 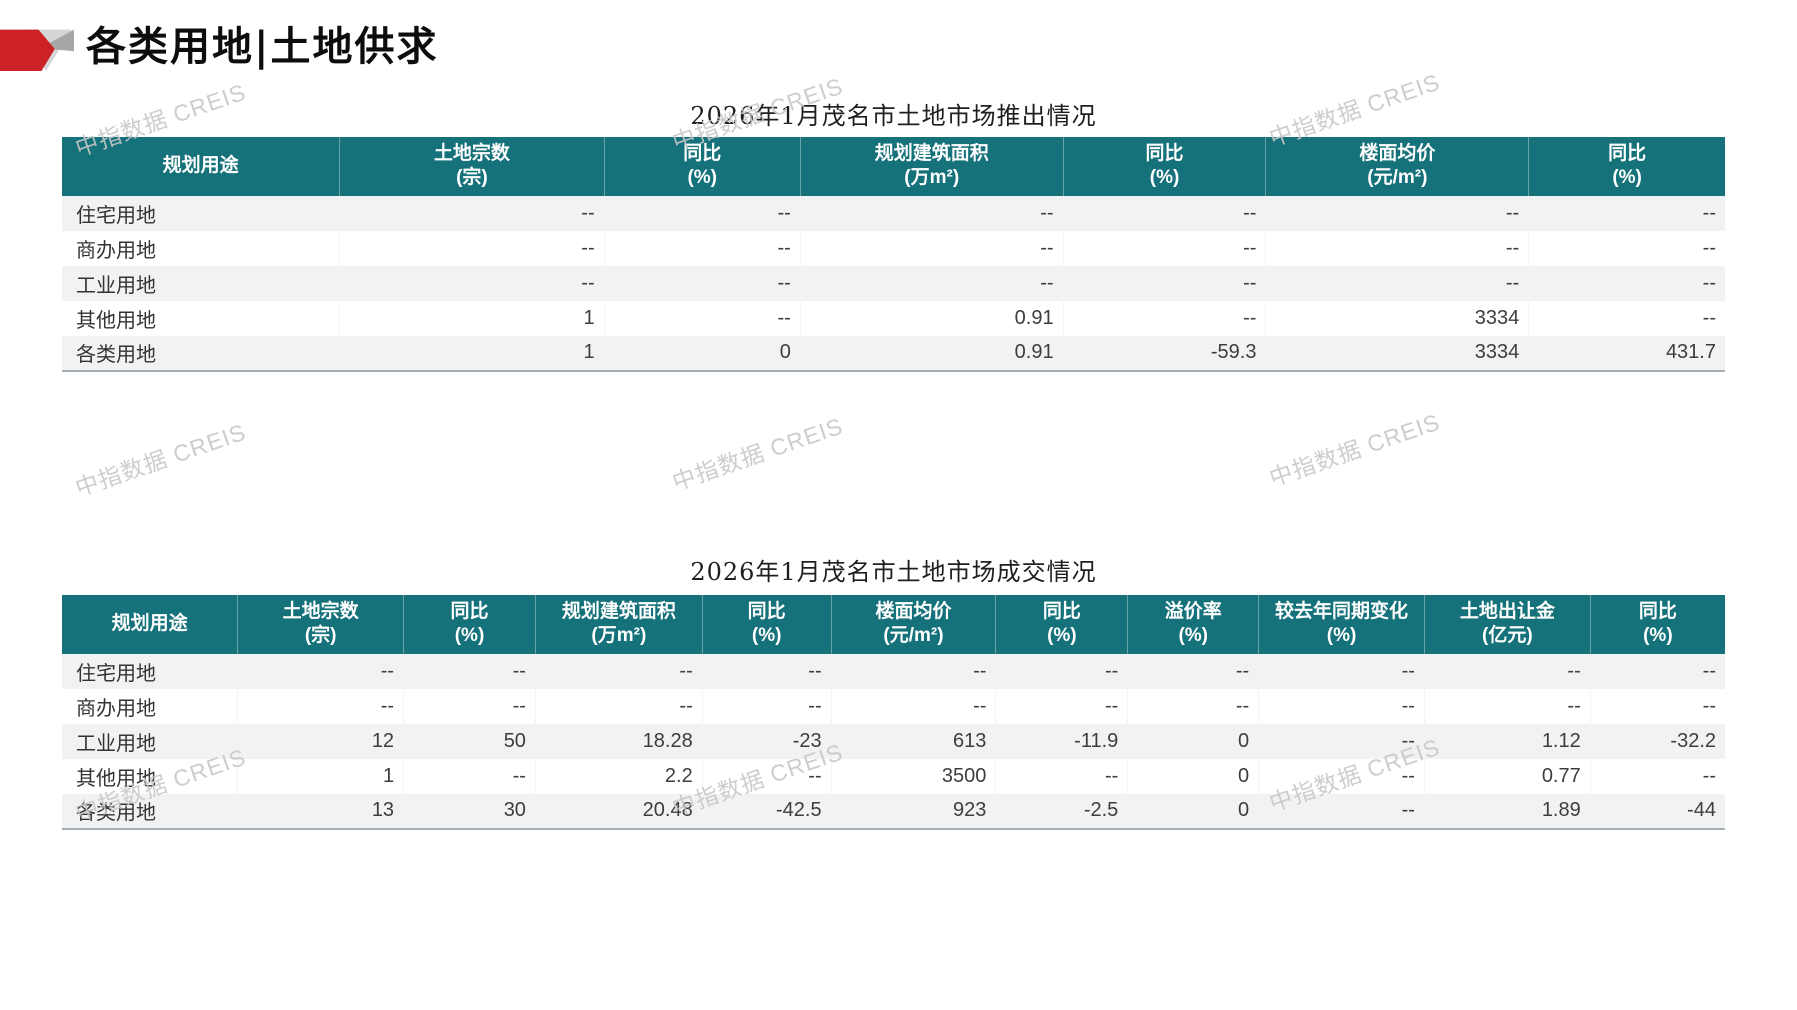 I want to click on table-row: 商办用地 -- -- -- -- -- -- -- -- -- --, so click(x=893, y=706).